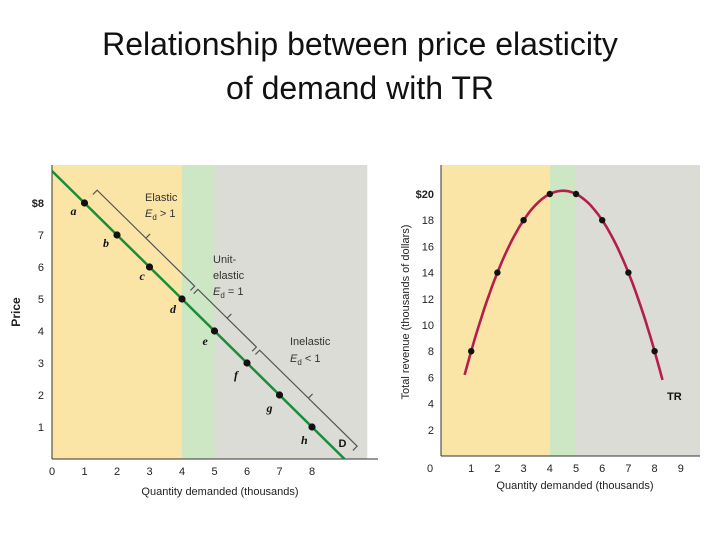 The height and width of the screenshot is (540, 720). What do you see at coordinates (16, 312) in the screenshot?
I see `y-axis-title: Price` at bounding box center [16, 312].